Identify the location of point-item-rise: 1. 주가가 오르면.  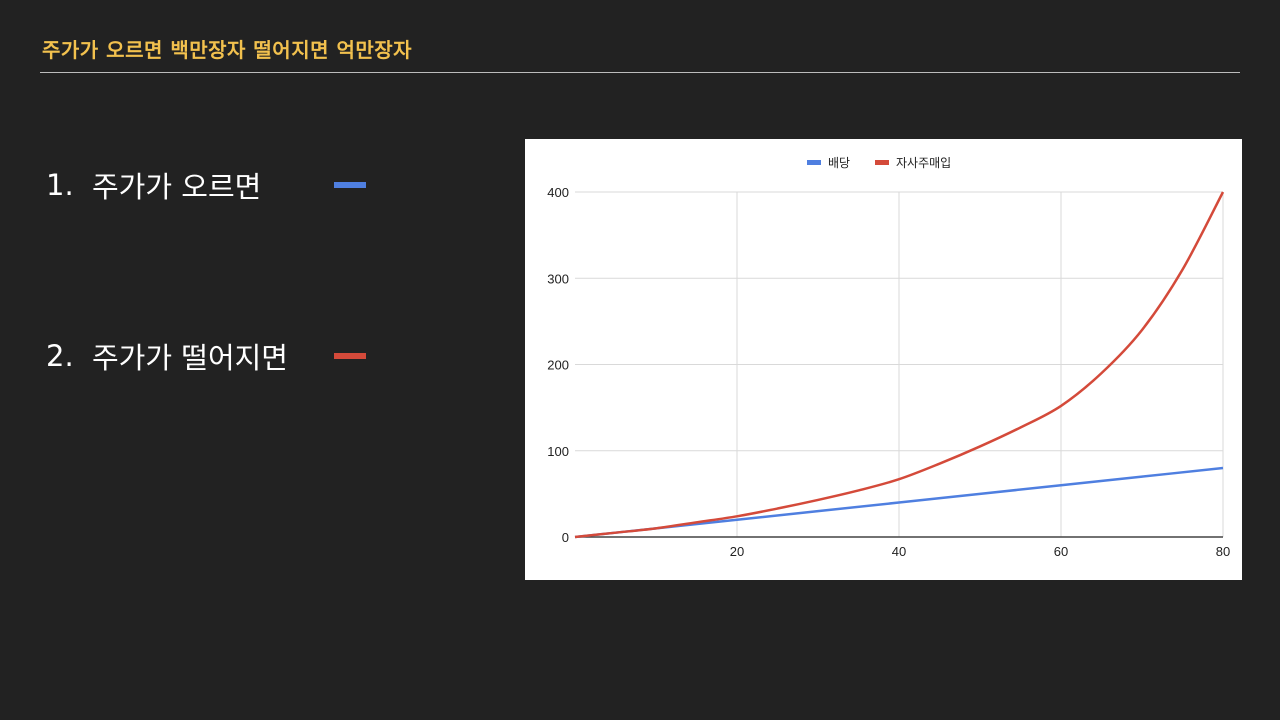
(206, 185).